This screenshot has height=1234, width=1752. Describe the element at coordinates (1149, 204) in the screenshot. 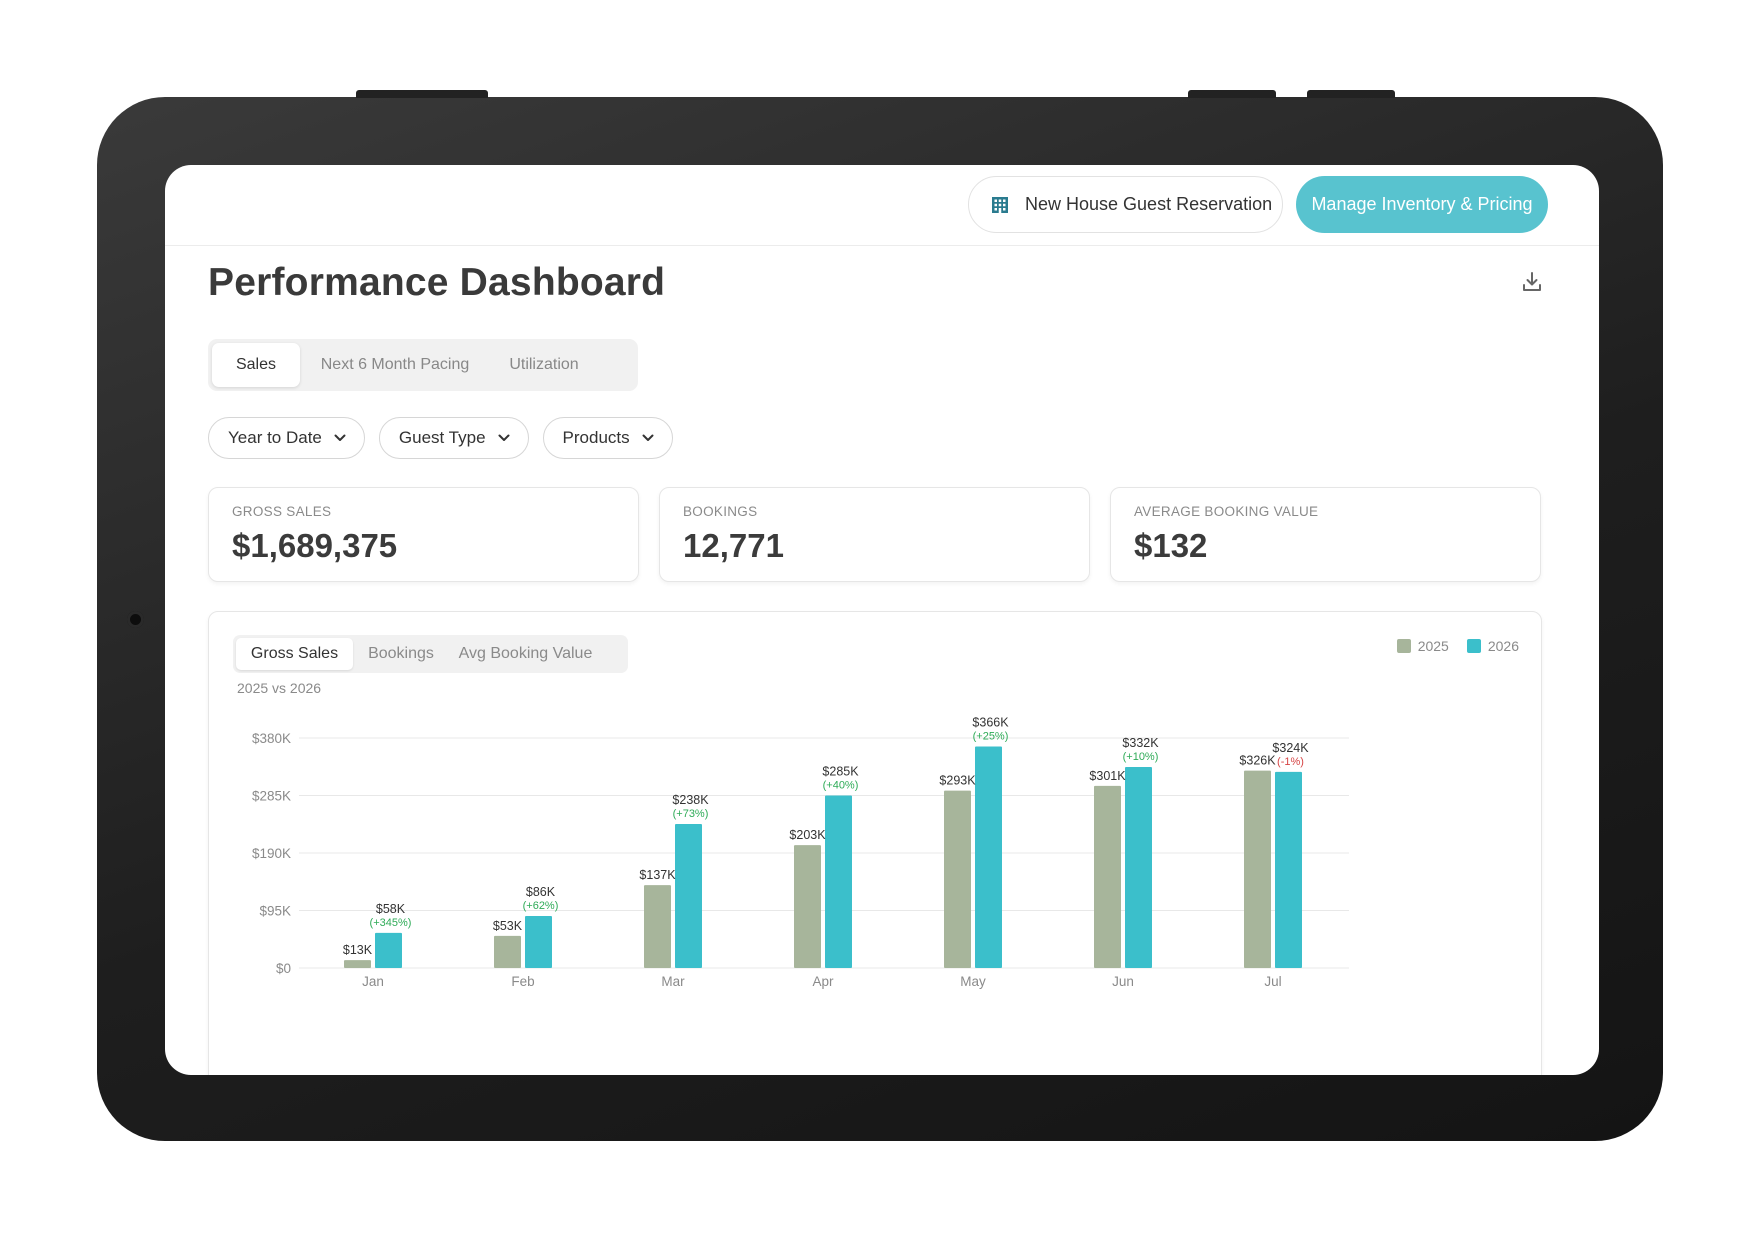

I see `reservation-button-label: New House Guest Reservation` at that location.